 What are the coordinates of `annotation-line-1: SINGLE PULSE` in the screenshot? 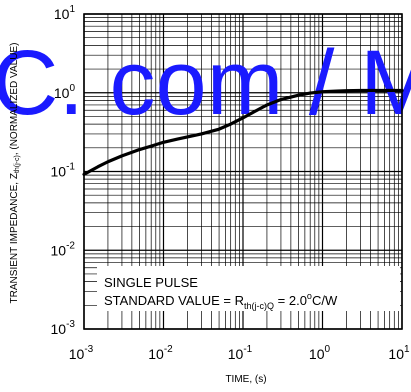 It's located at (151, 282).